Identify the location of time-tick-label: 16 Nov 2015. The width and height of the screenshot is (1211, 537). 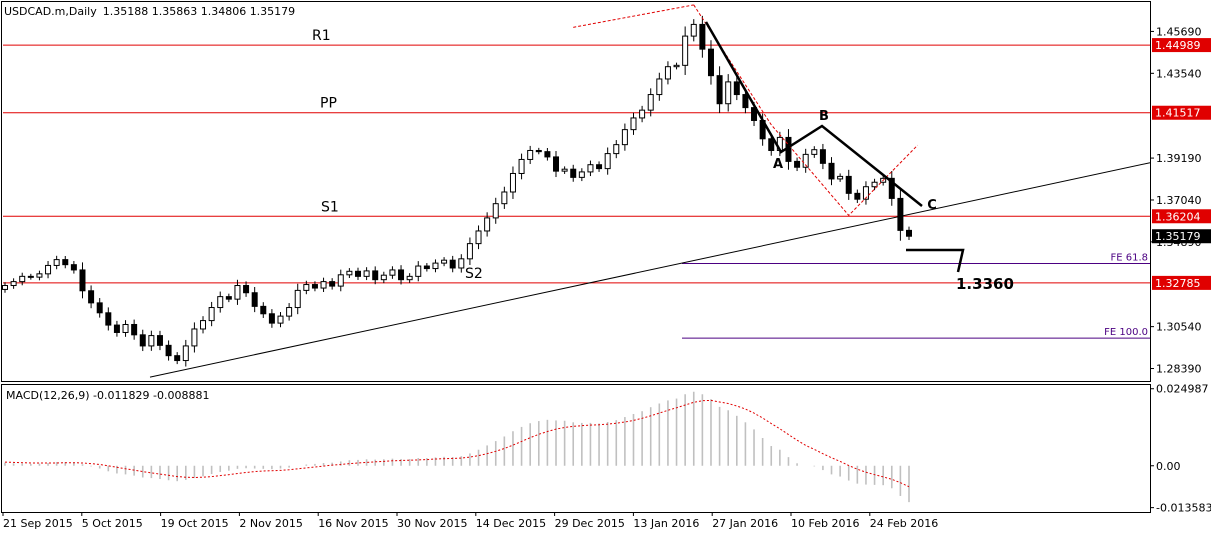
(353, 523).